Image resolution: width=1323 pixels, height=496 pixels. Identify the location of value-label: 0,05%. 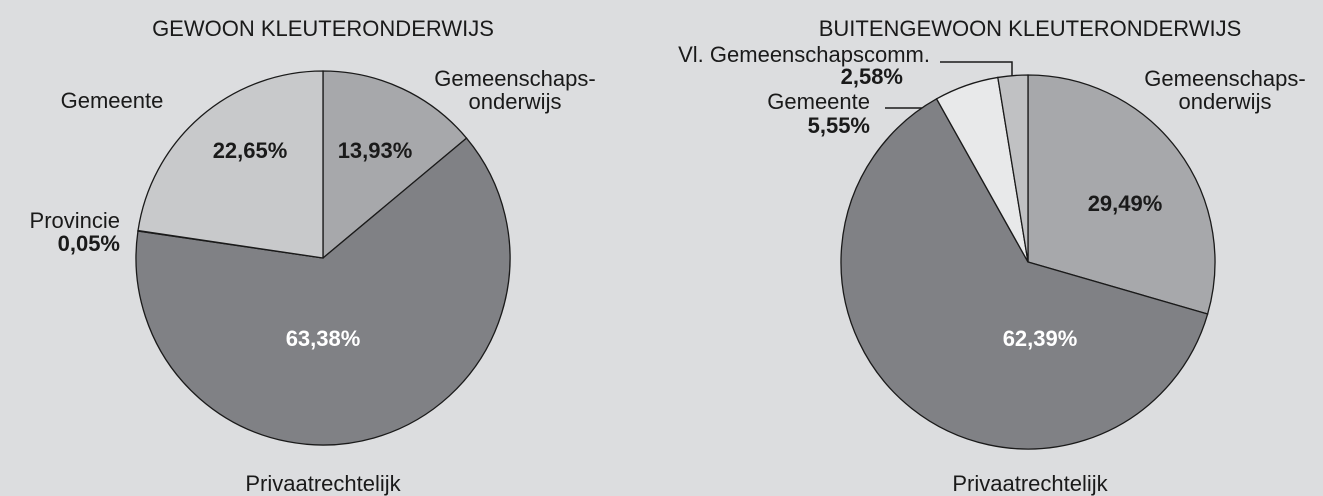
(89, 243).